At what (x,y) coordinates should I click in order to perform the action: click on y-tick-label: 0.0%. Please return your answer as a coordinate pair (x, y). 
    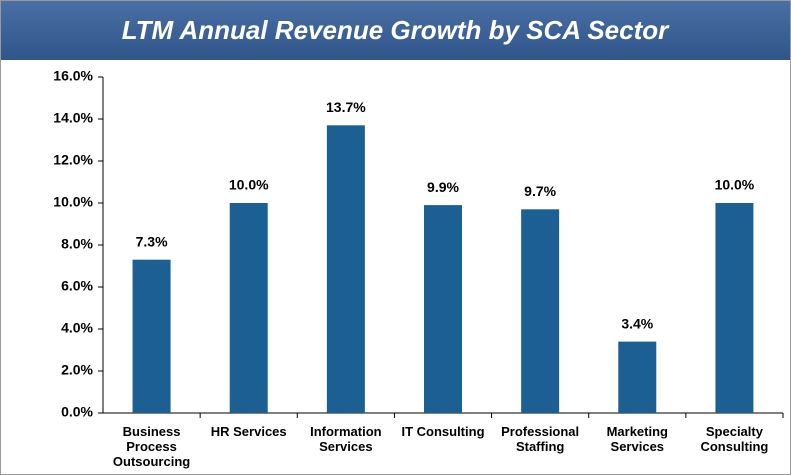
    Looking at the image, I should click on (77, 412).